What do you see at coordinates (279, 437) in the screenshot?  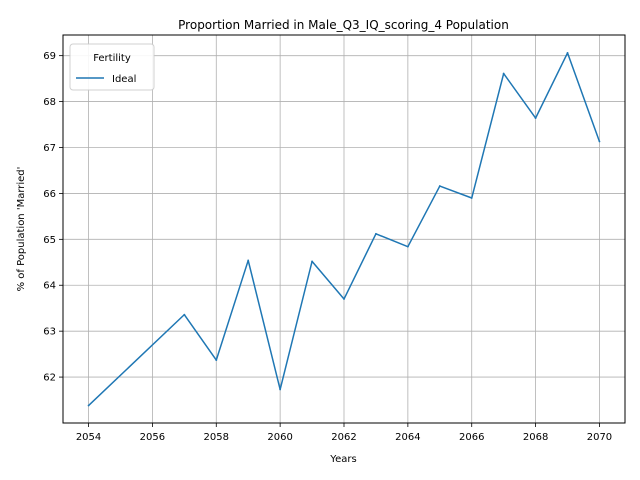 I see `x-tick-label: 2060` at bounding box center [279, 437].